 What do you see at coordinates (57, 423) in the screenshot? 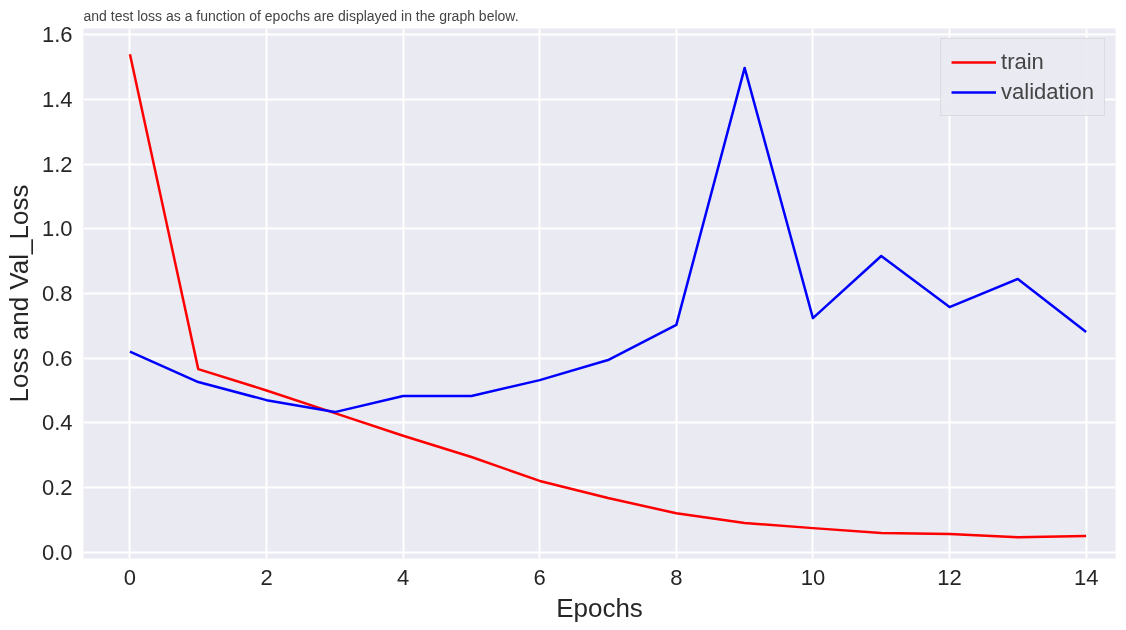
I see `y-tick-label: 0.4` at bounding box center [57, 423].